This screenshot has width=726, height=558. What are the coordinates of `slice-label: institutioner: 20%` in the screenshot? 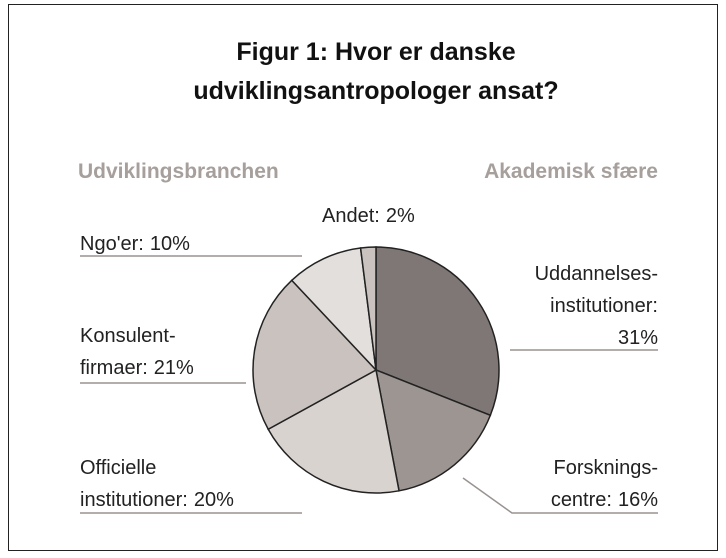 It's located at (157, 500).